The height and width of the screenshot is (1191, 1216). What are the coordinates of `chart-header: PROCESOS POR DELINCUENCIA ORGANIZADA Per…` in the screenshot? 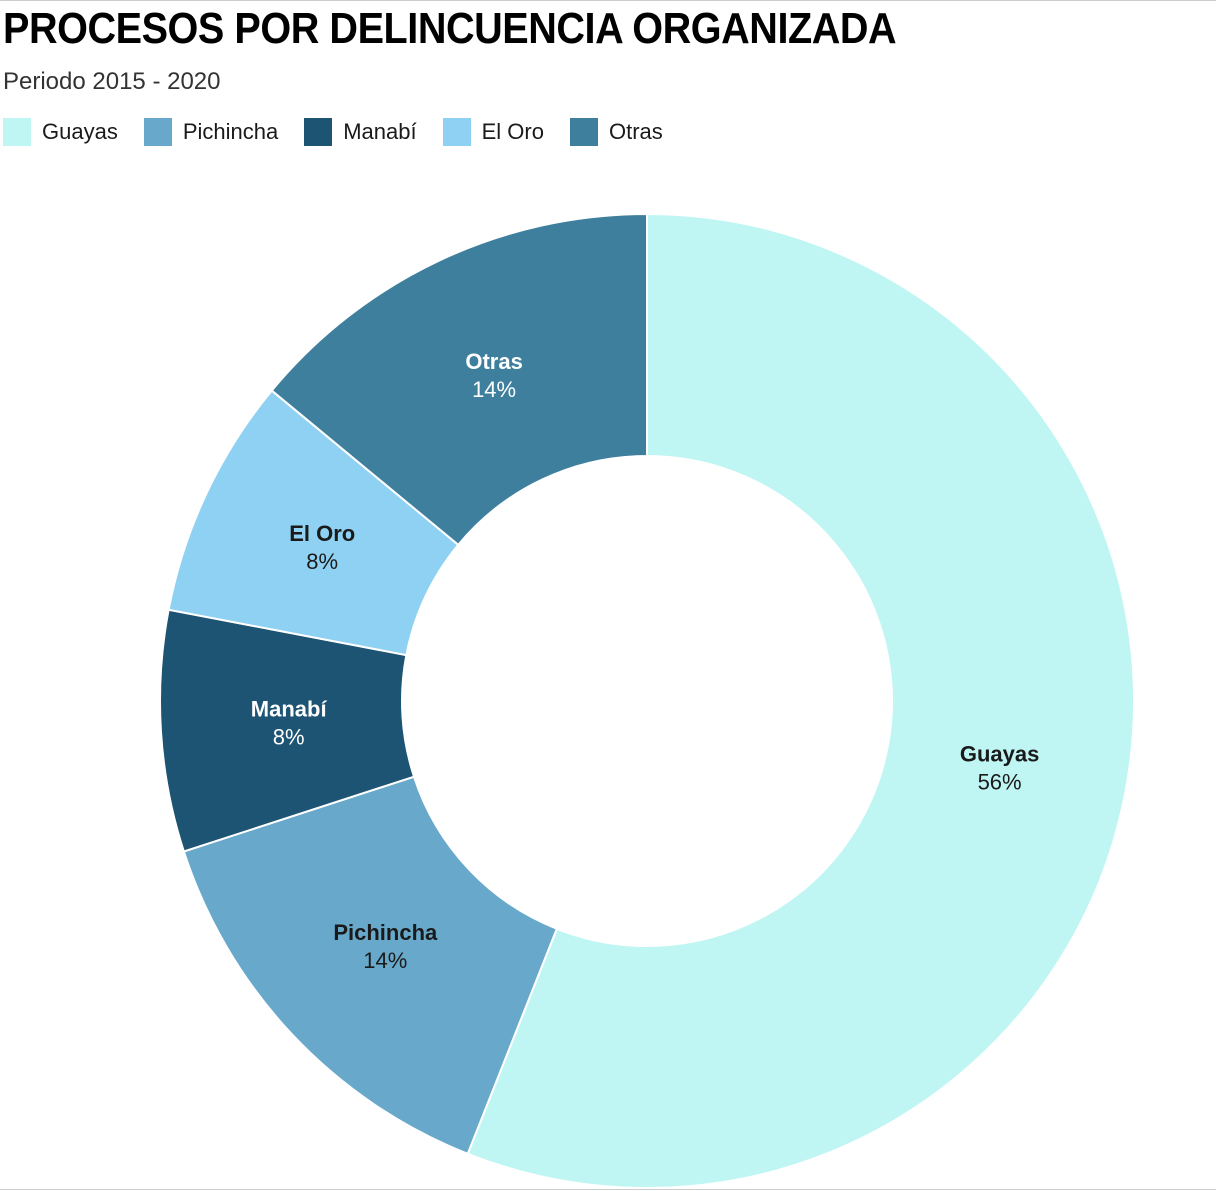 It's located at (608, 73).